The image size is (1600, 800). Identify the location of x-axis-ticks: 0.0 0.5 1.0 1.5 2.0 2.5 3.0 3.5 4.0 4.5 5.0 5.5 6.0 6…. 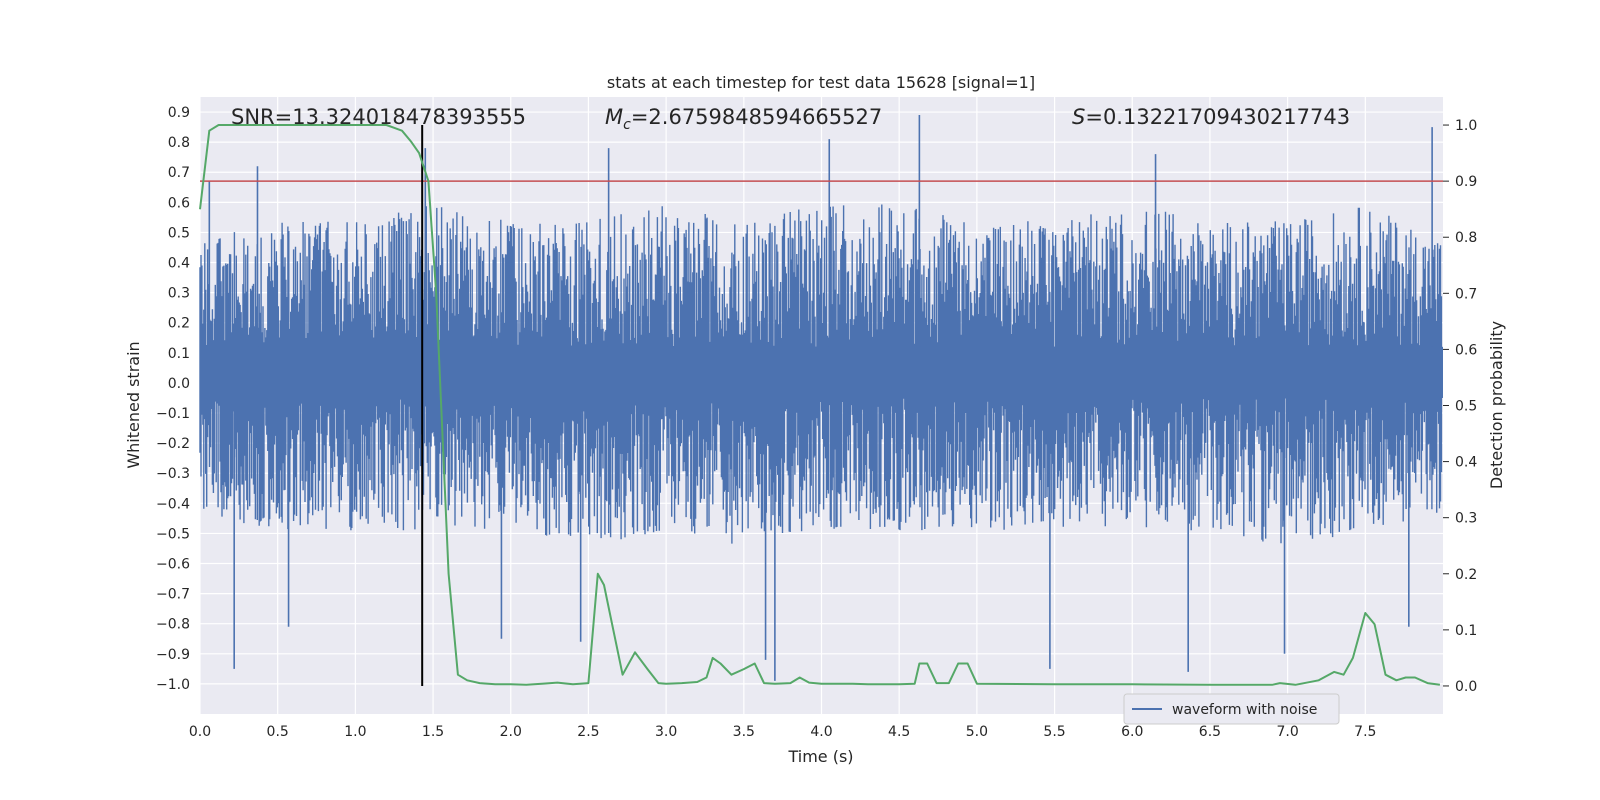
(783, 732).